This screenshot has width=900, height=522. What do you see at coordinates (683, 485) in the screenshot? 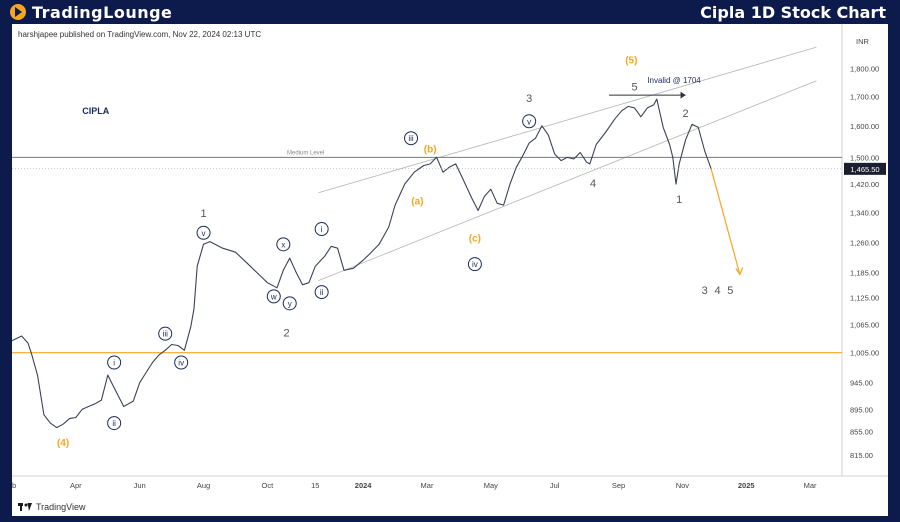
I see `x-tick-label: Nov` at bounding box center [683, 485].